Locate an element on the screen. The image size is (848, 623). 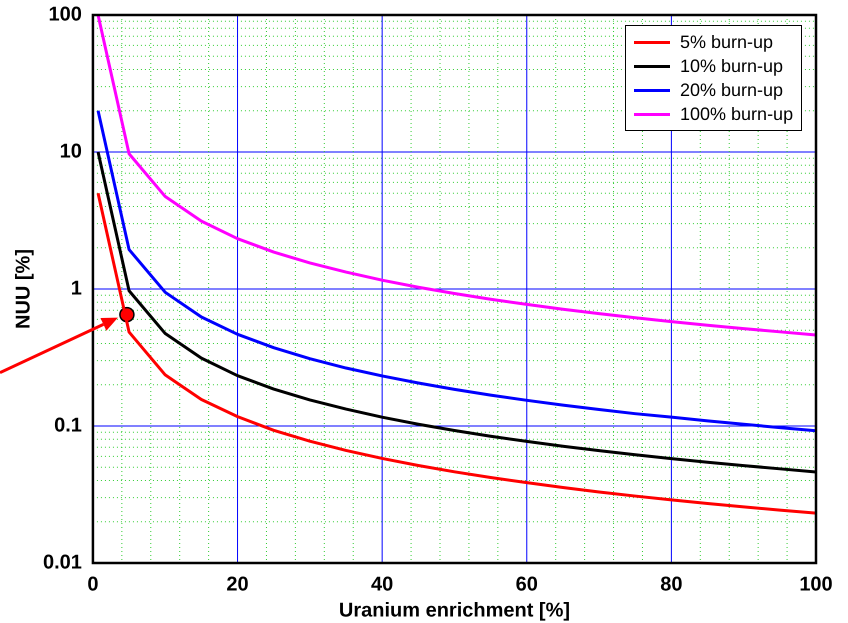
y-tick-label: 0.01 is located at coordinates (62, 563).